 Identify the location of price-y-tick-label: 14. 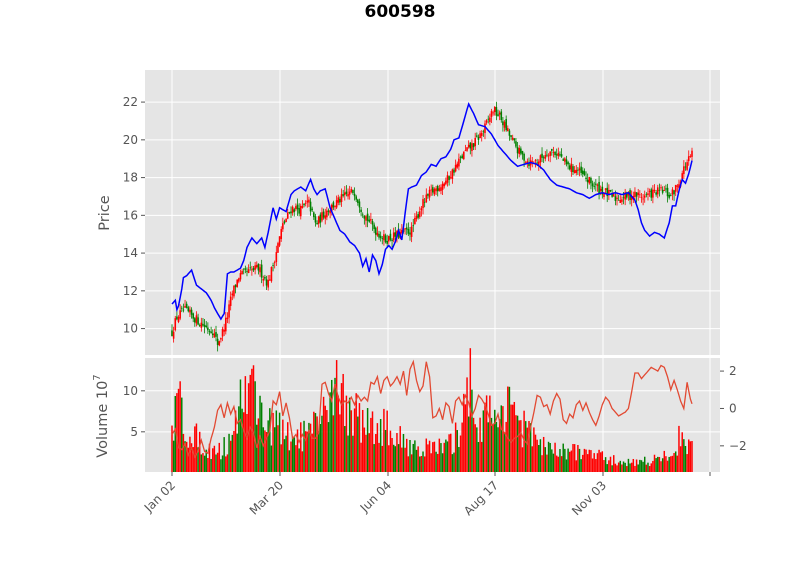
(130, 253).